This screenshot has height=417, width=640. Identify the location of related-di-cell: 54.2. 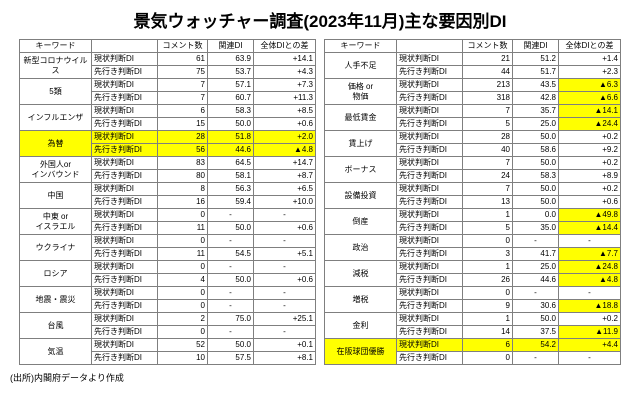
(535, 345).